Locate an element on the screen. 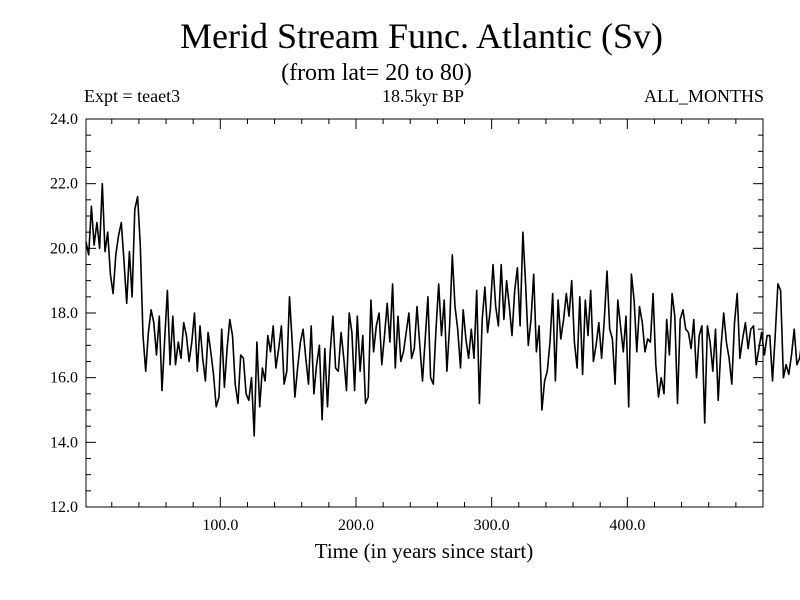 Image resolution: width=800 pixels, height=600 pixels. period-label: 18.5kyr BP is located at coordinates (422, 96).